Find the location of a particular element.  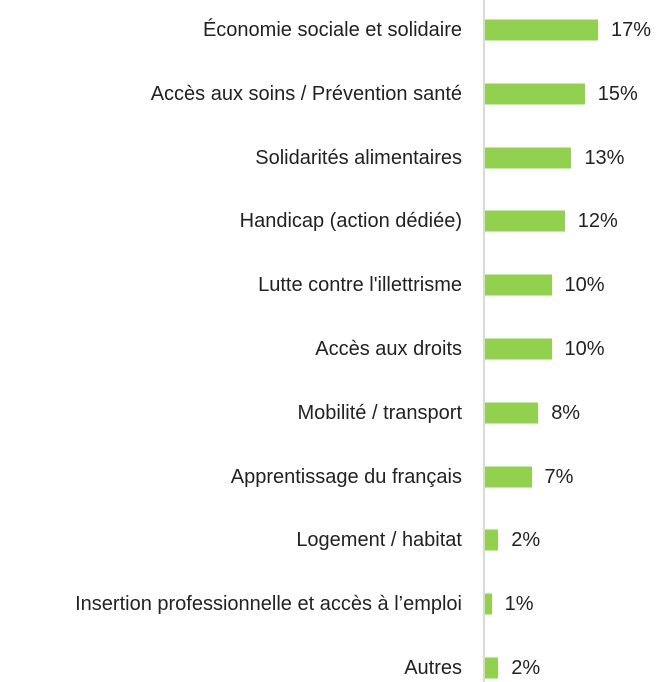

value-label: 17% is located at coordinates (631, 30).